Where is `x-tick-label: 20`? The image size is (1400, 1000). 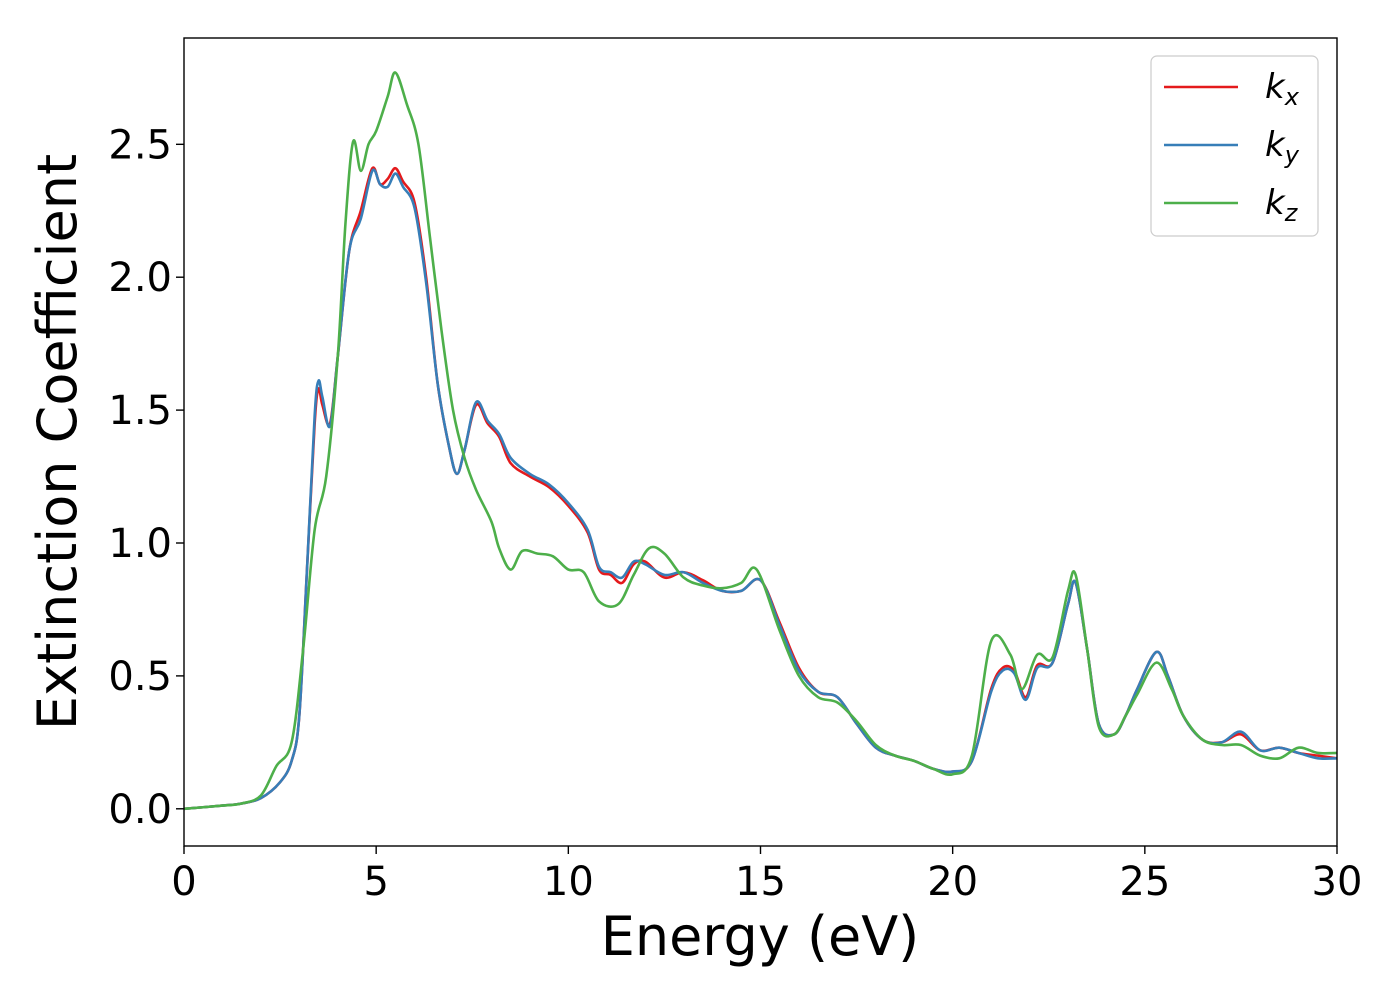 x-tick-label: 20 is located at coordinates (952, 882).